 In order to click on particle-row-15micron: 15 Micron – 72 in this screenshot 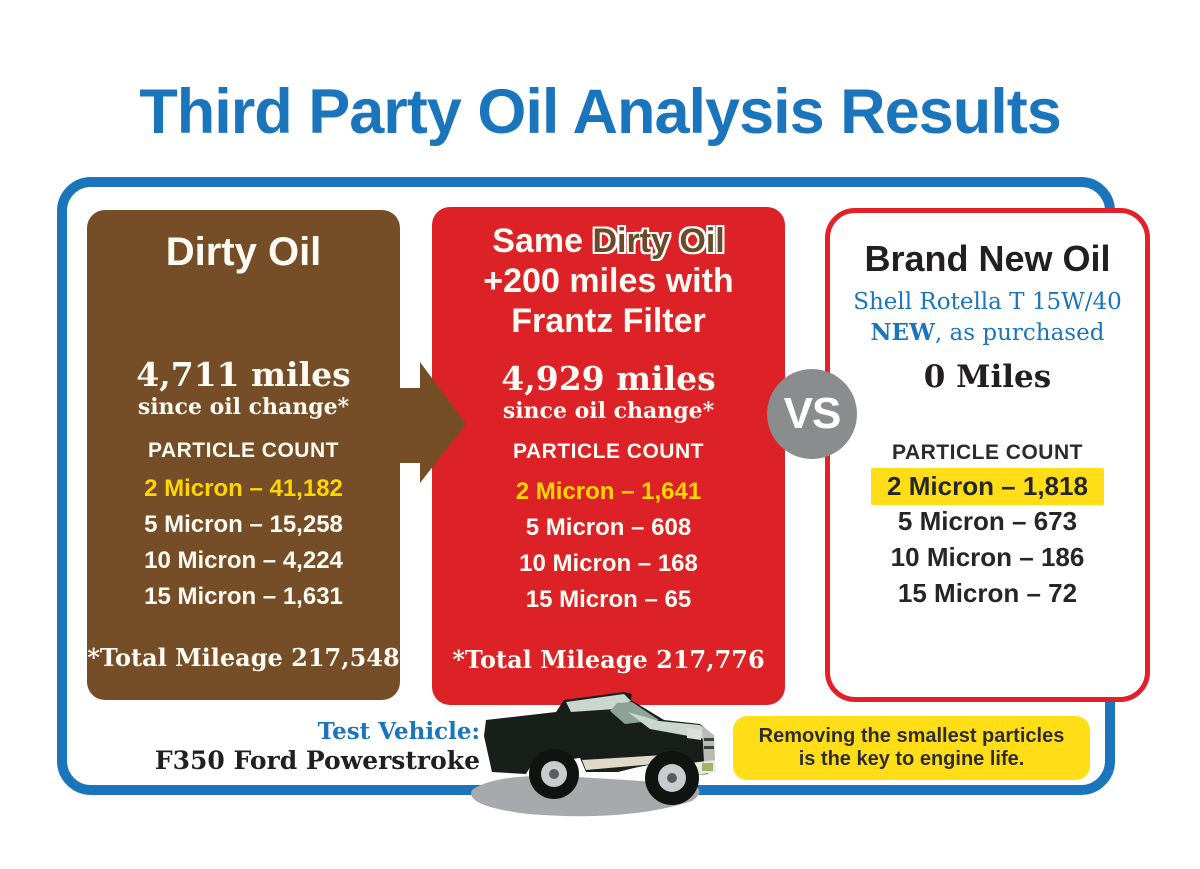, I will do `click(987, 593)`.